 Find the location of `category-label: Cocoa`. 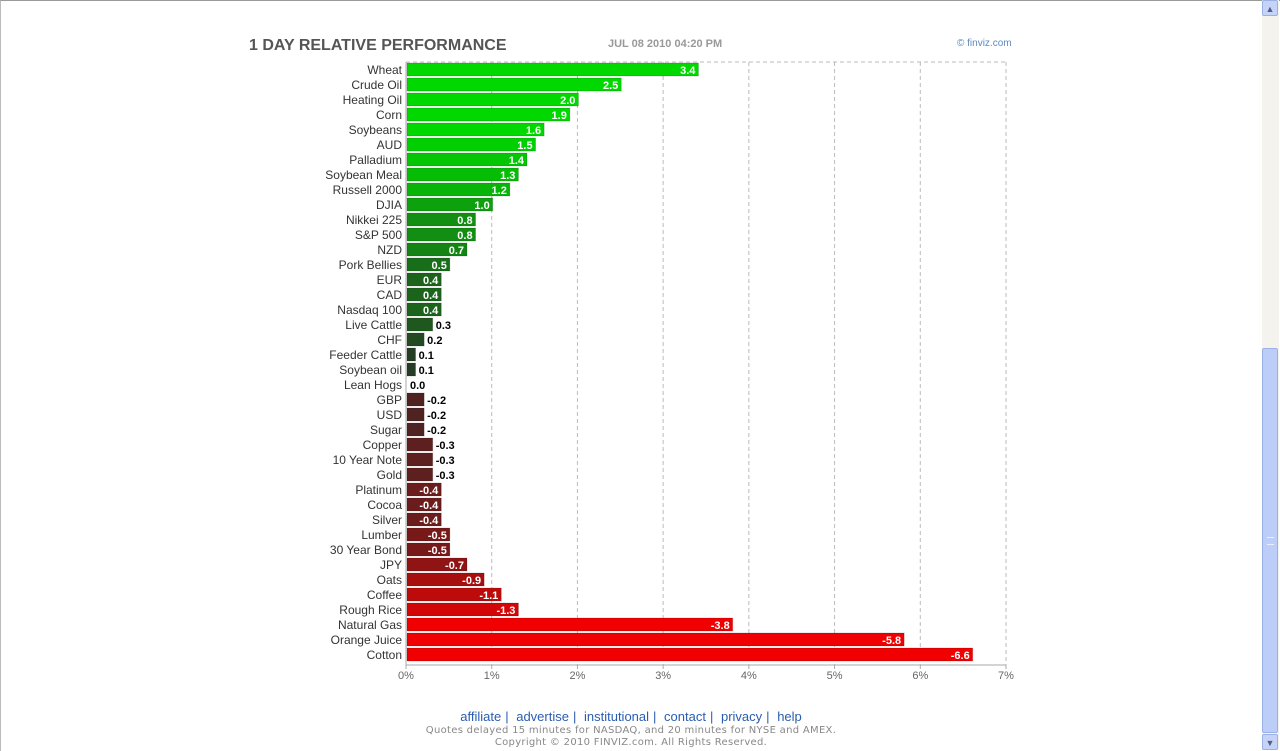

category-label: Cocoa is located at coordinates (384, 505).